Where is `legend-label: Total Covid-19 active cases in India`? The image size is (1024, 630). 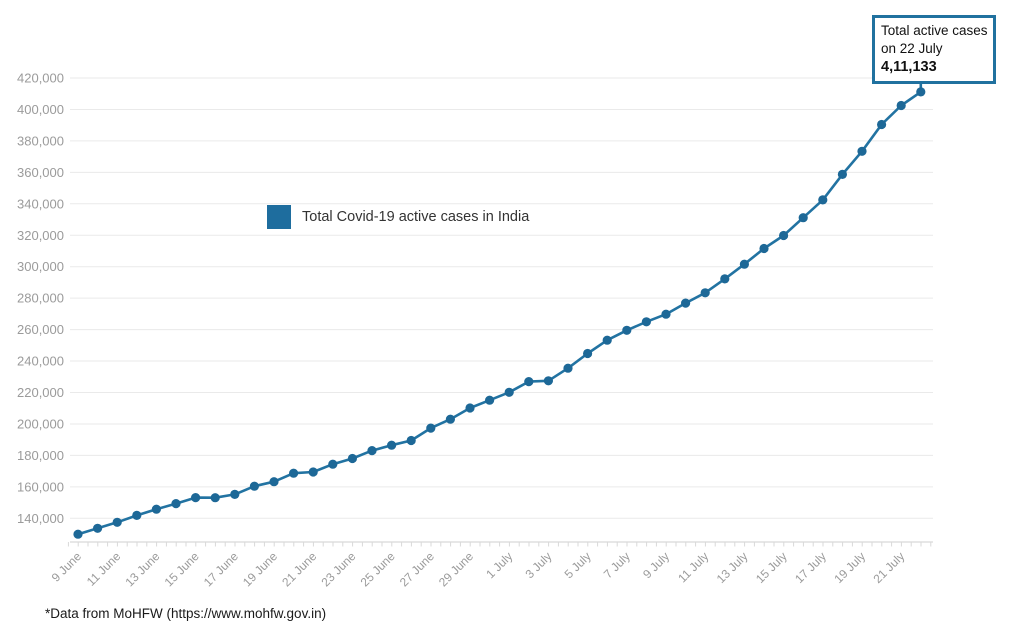
legend-label: Total Covid-19 active cases in India is located at coordinates (416, 217).